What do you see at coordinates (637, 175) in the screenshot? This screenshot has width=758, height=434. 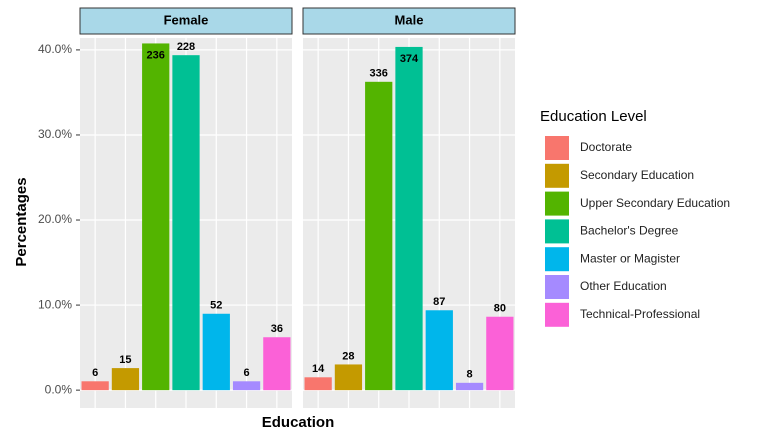 I see `legend-label: Secondary Education` at bounding box center [637, 175].